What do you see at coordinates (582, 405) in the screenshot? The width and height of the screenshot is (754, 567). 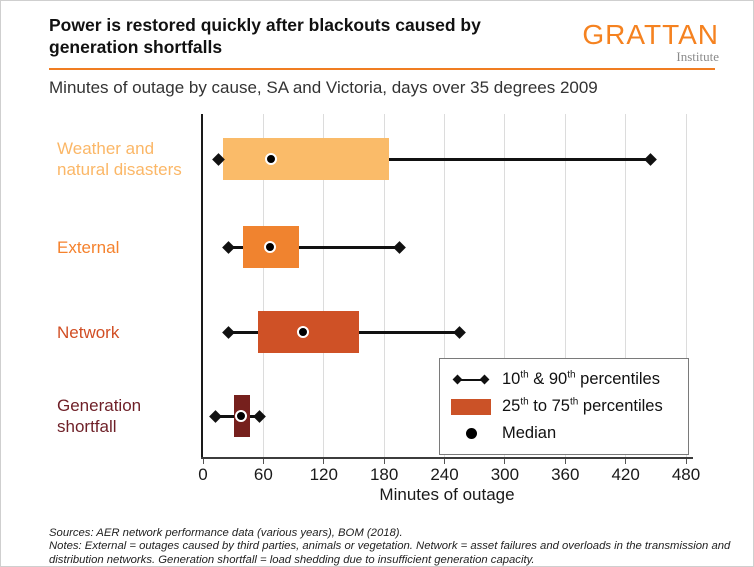 I see `legend-label: 25th to 75th percentiles` at bounding box center [582, 405].